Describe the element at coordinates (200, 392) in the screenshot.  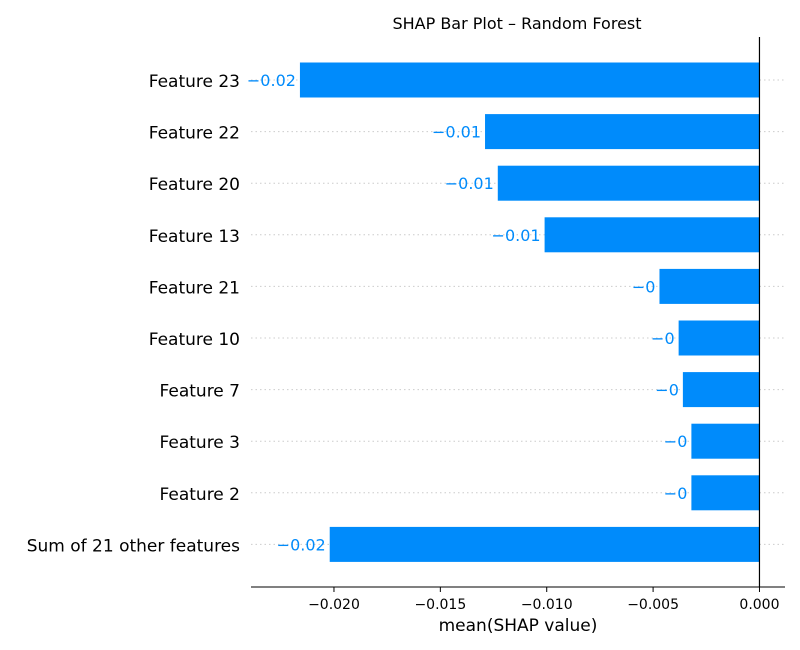
I see `category-label: Feature 7` at that location.